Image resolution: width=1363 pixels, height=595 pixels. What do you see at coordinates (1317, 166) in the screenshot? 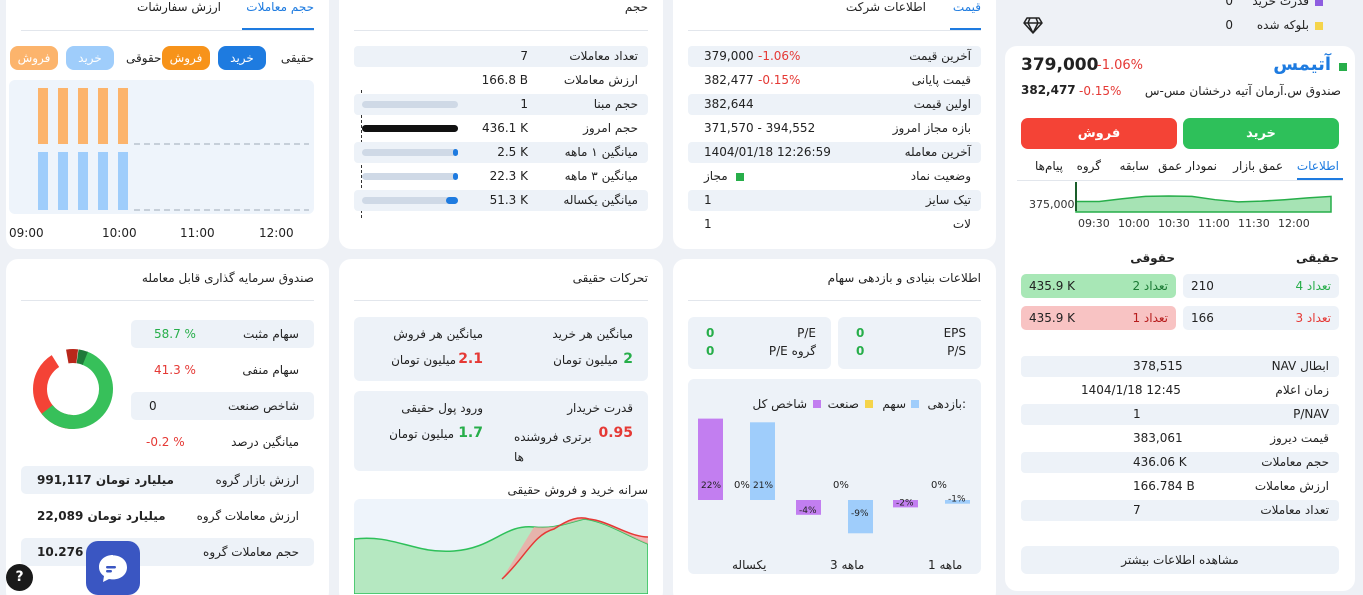
I see `tab-info: اطلاعات` at bounding box center [1317, 166].